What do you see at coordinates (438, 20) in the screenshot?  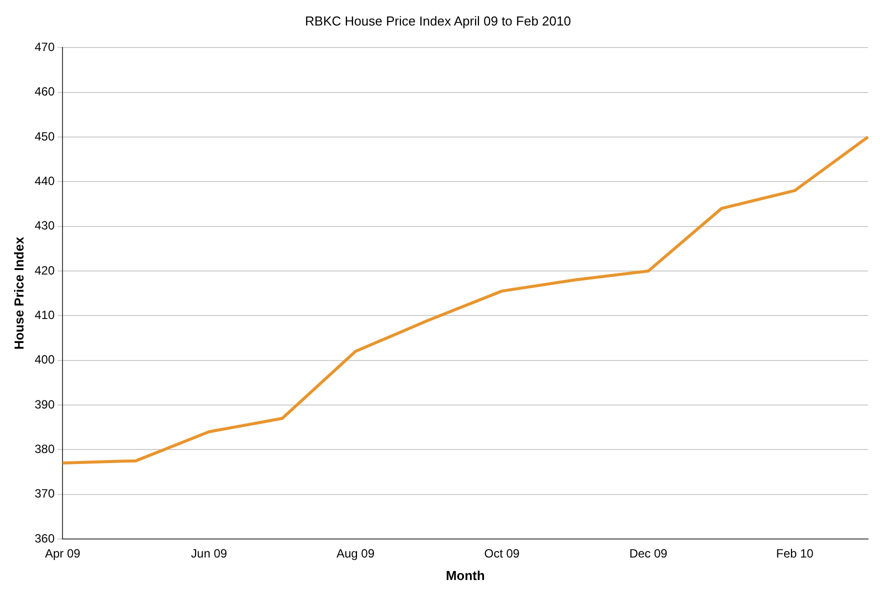 I see `chart-title: RBKC House Price Index April 09 to Feb 2010` at bounding box center [438, 20].